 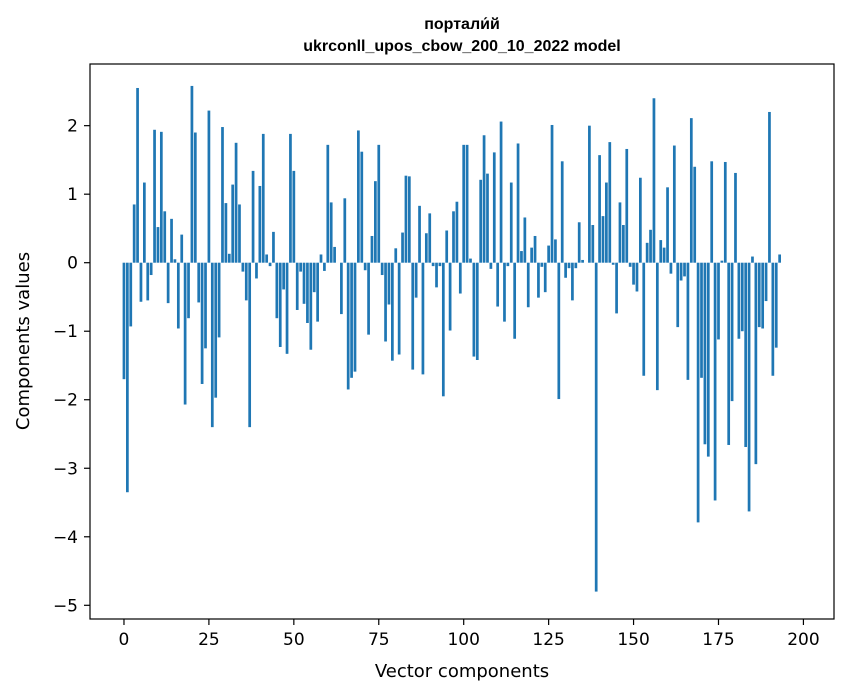 What do you see at coordinates (379, 640) in the screenshot?
I see `x-tick-label: 75` at bounding box center [379, 640].